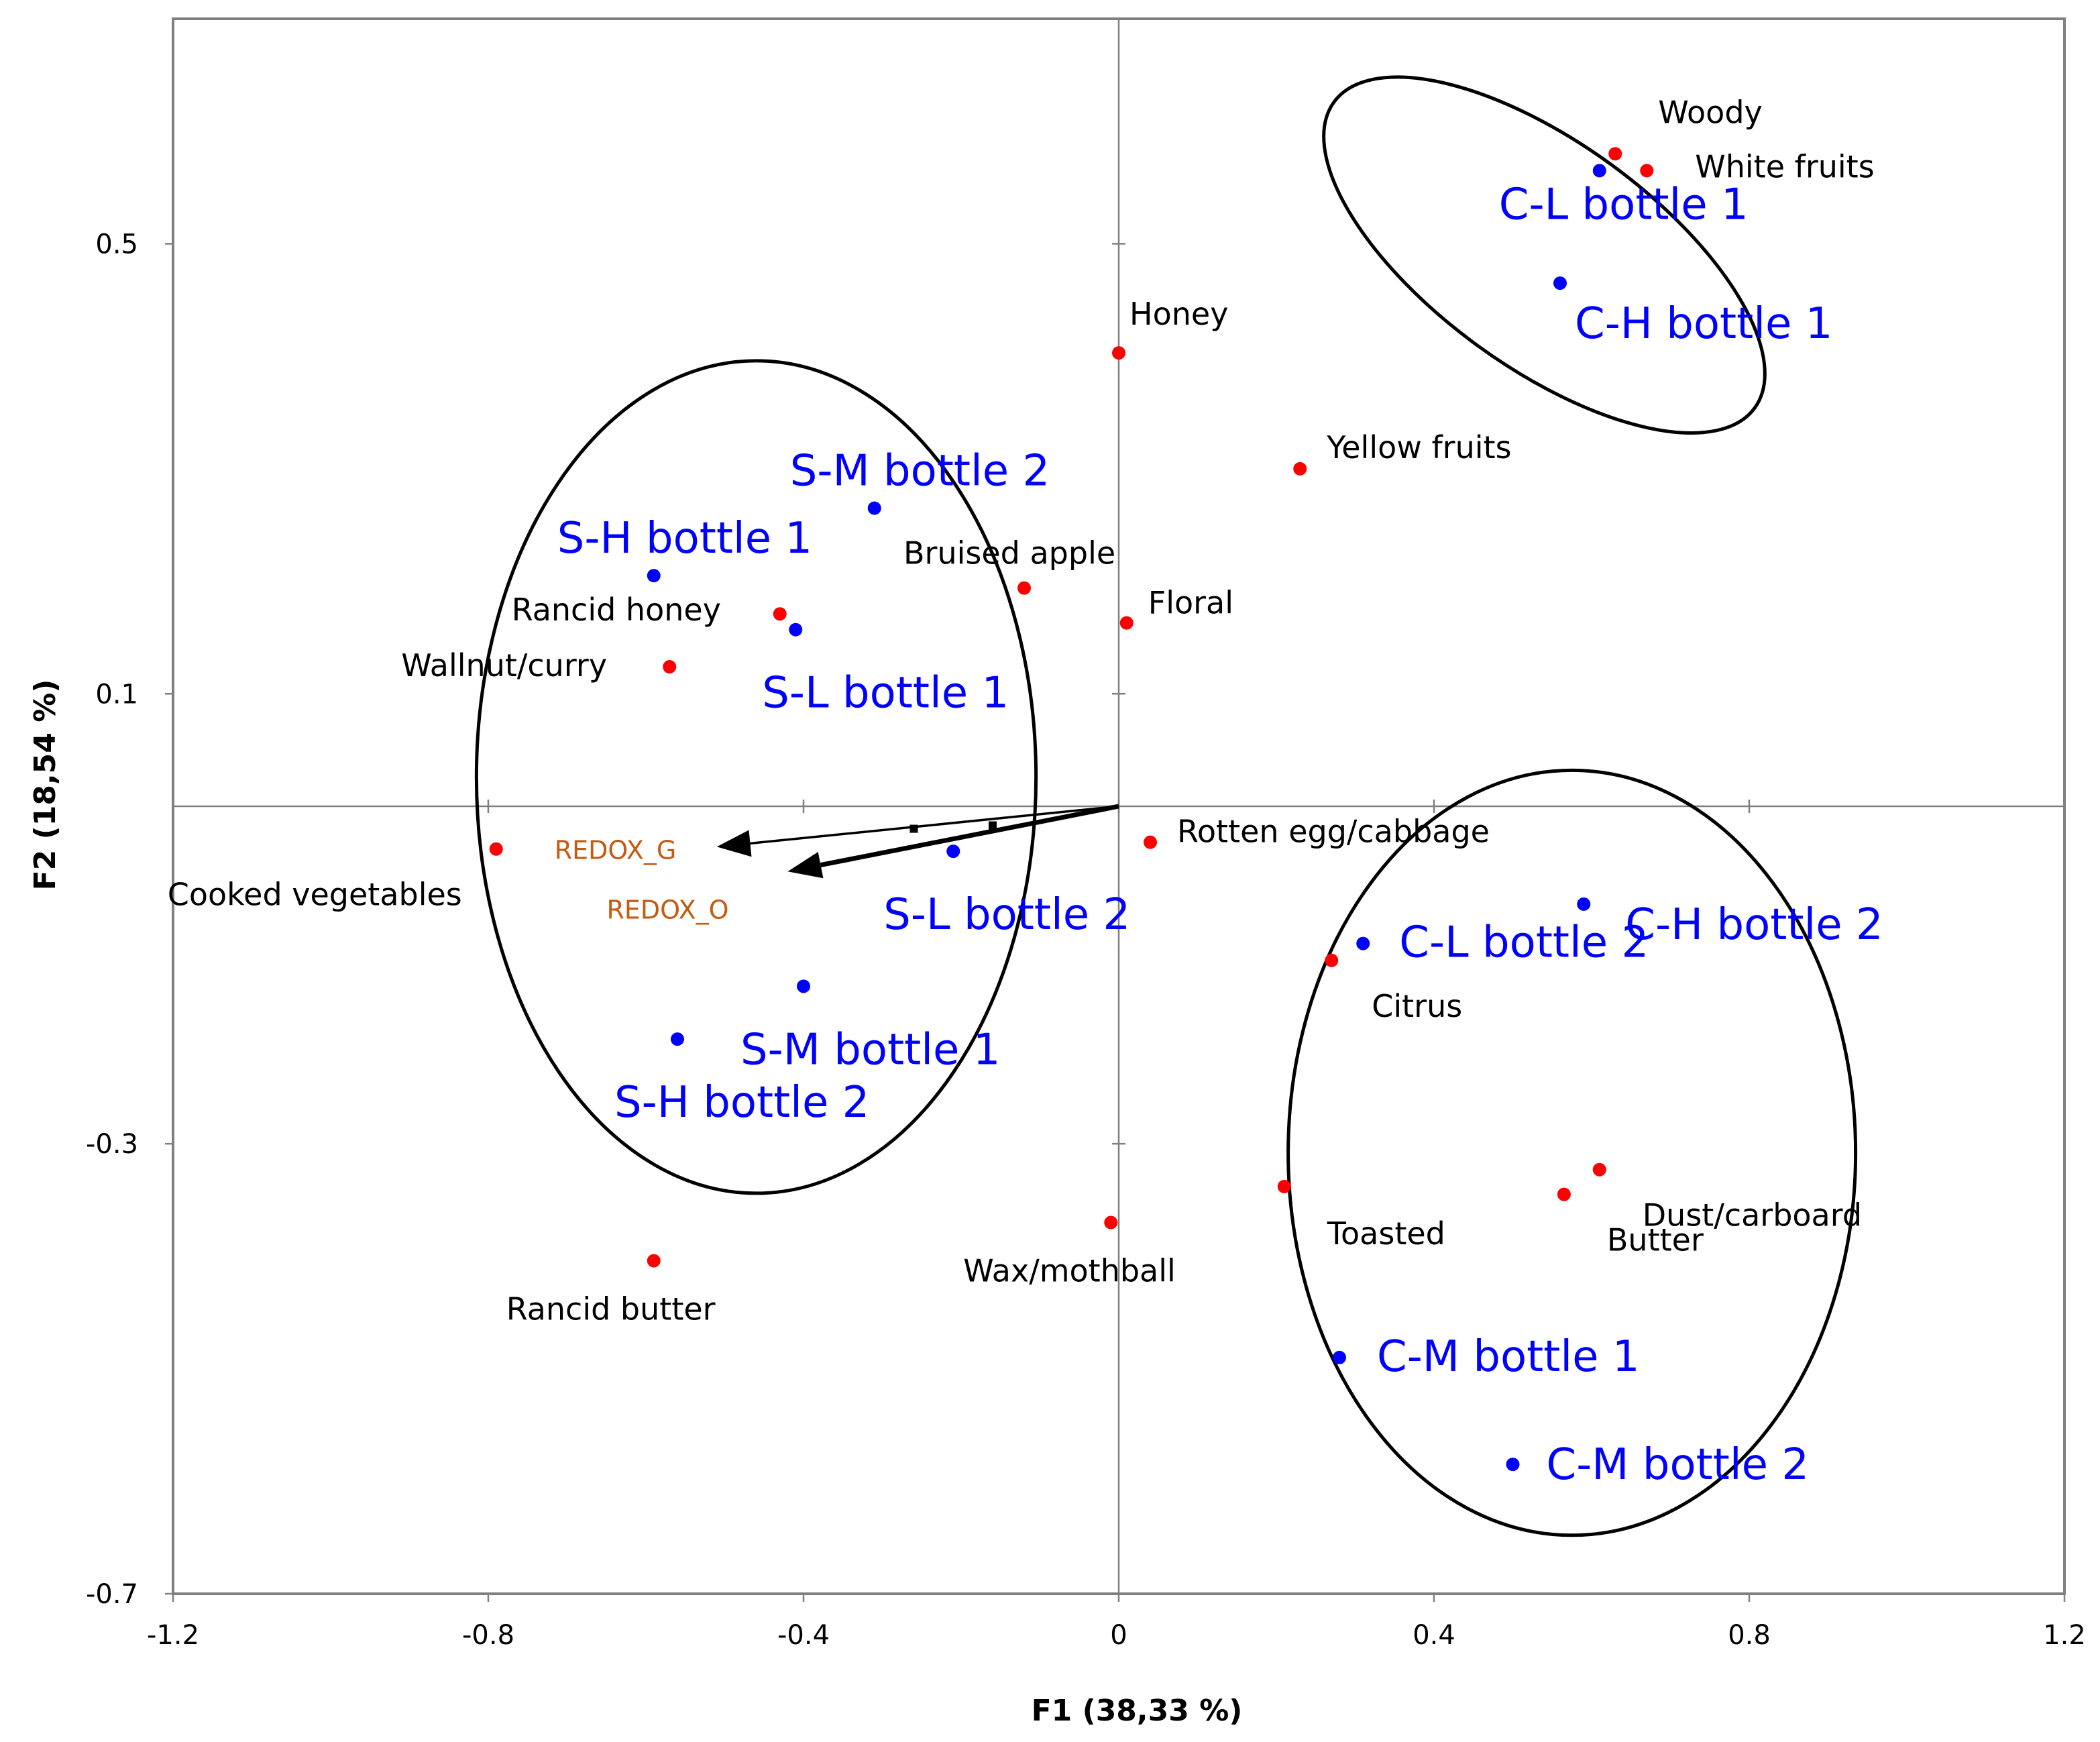 The height and width of the screenshot is (1742, 2100). I want to click on attribute-label: Rotten egg/cabbage, so click(1333, 832).